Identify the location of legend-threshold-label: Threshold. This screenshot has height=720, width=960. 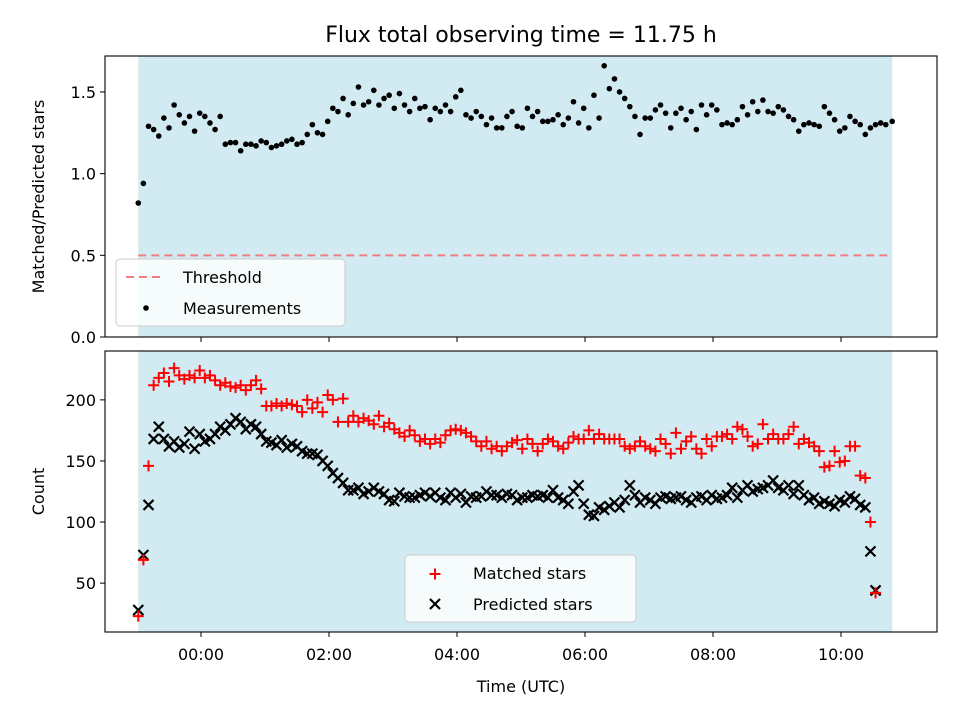
(222, 277).